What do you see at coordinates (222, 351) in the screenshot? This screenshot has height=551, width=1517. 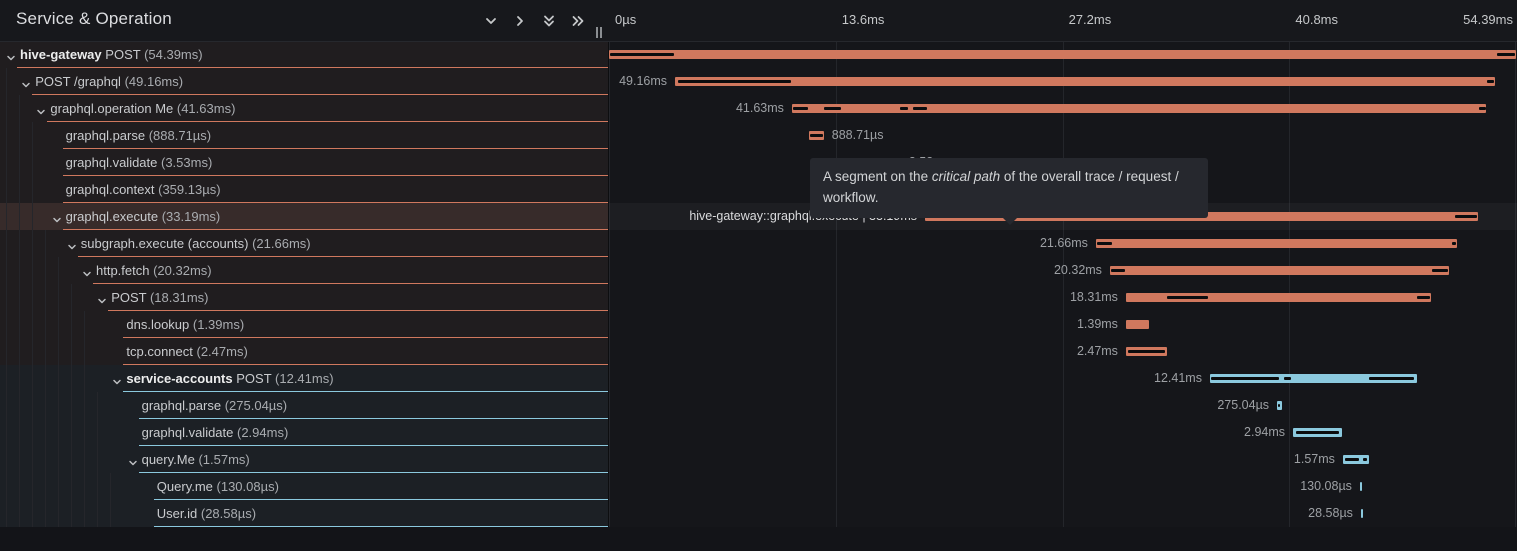 I see `span-duration: (2.47ms)` at bounding box center [222, 351].